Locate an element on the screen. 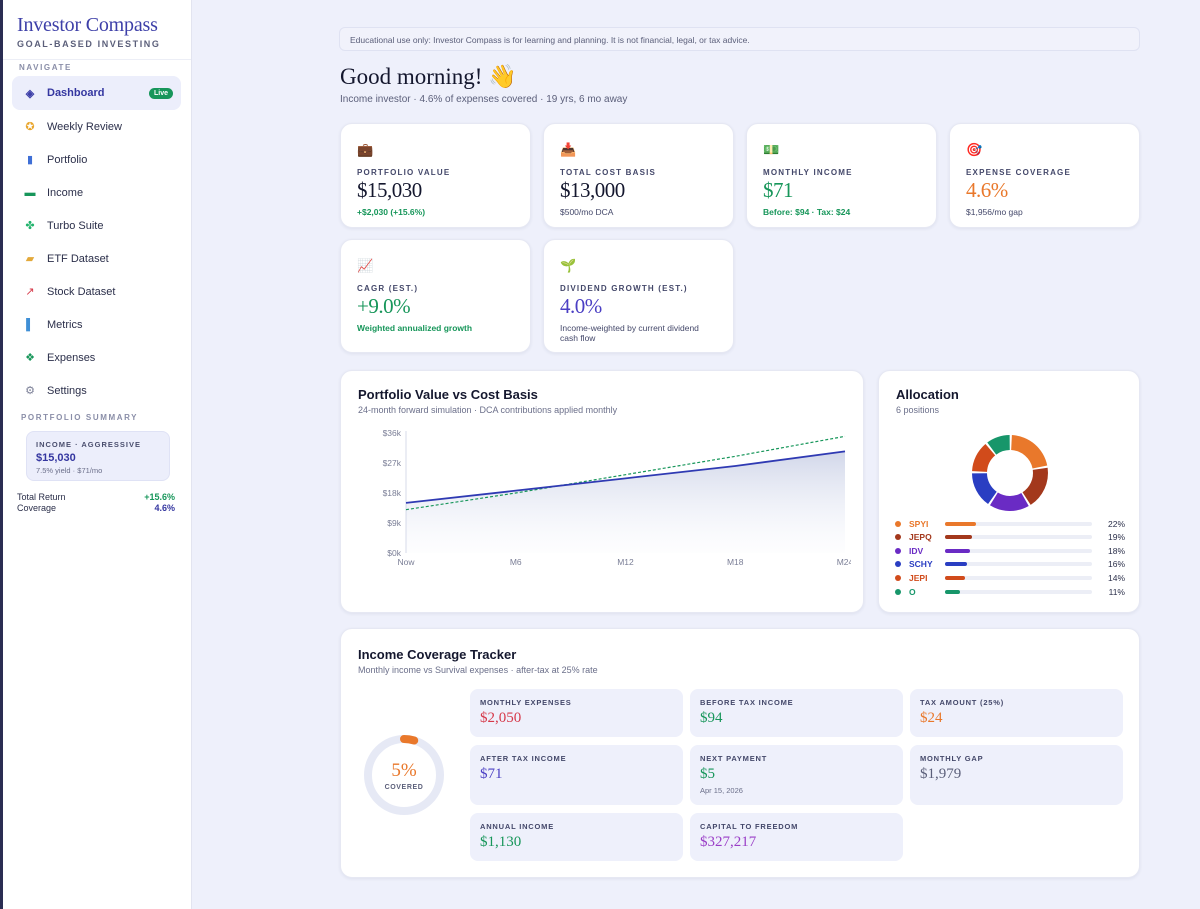 This screenshot has height=909, width=1200. portfolio-value-line is located at coordinates (625, 477).